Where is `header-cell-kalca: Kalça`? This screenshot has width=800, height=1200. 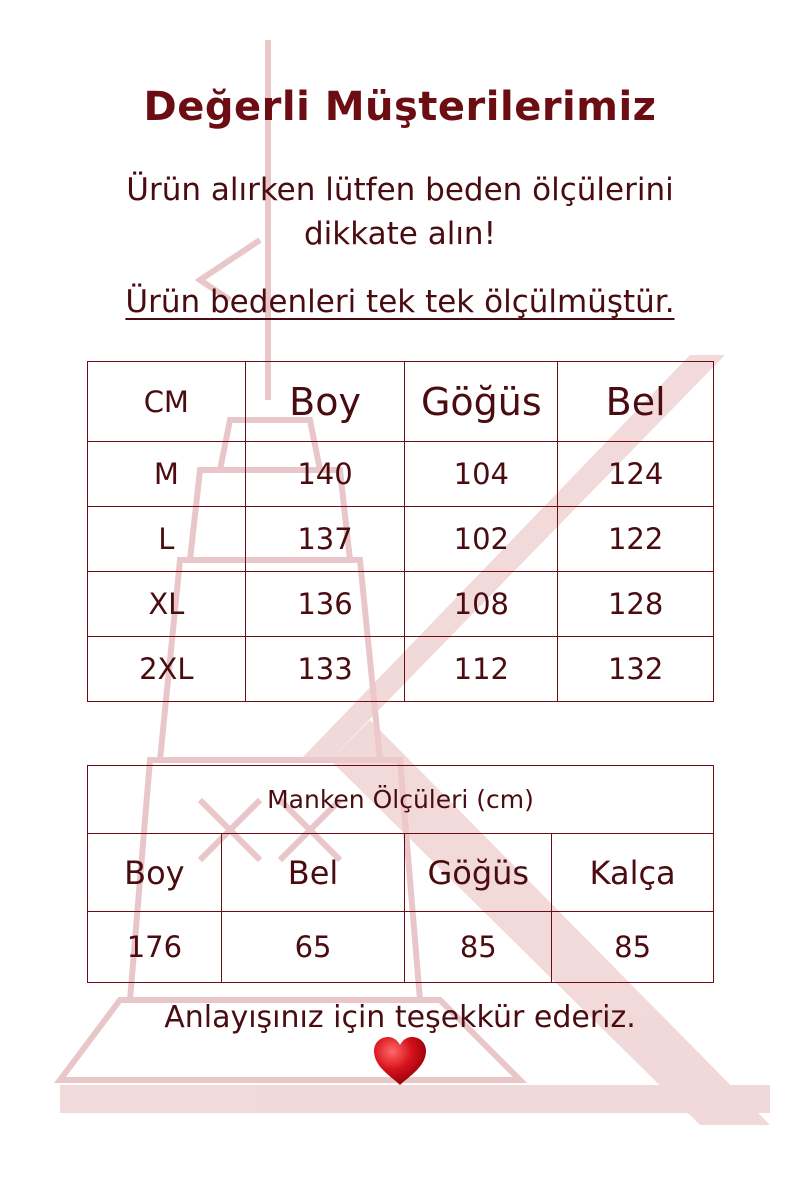 header-cell-kalca: Kalça is located at coordinates (632, 872).